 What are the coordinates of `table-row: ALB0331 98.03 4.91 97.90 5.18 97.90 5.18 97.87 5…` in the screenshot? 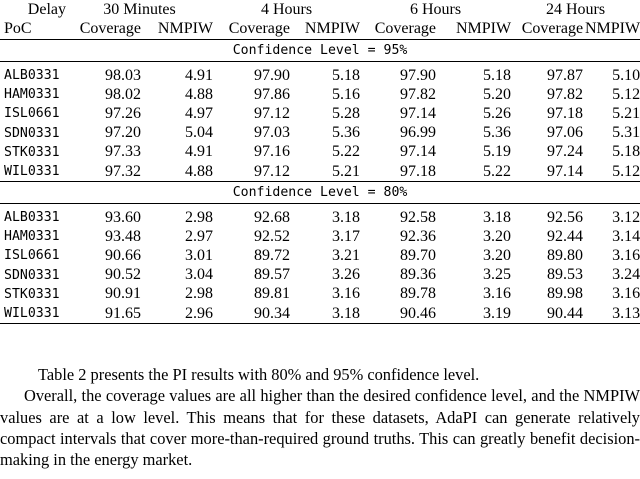 It's located at (320, 75).